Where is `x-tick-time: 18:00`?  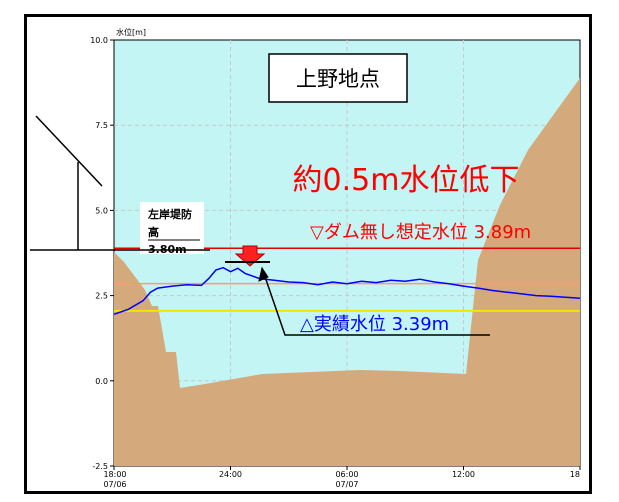 x-tick-time: 18:00 is located at coordinates (114, 474).